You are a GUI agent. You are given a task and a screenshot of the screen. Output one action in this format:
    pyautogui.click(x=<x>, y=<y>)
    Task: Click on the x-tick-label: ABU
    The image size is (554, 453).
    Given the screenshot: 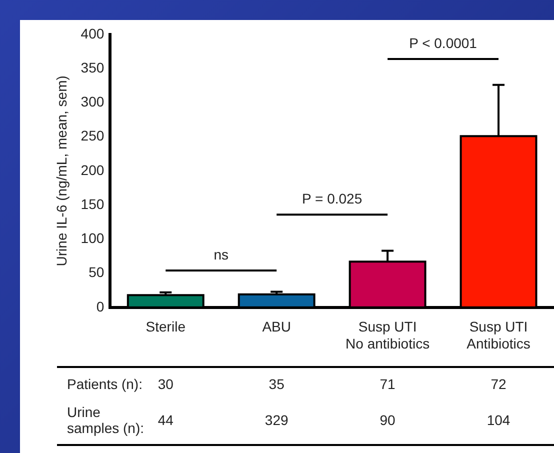 What is the action you would take?
    pyautogui.click(x=276, y=326)
    